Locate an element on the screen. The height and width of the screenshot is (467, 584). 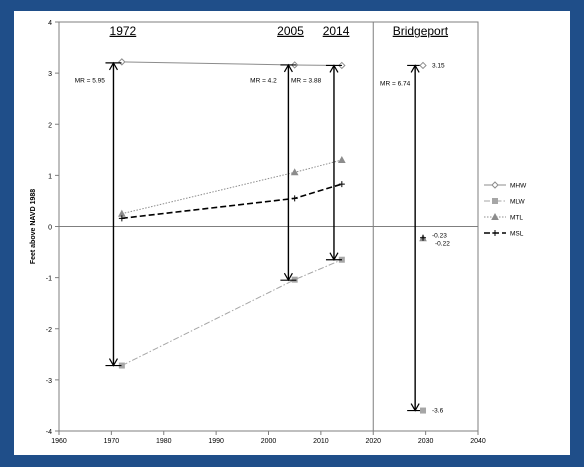
range-label: MR = 6.74 is located at coordinates (395, 83).